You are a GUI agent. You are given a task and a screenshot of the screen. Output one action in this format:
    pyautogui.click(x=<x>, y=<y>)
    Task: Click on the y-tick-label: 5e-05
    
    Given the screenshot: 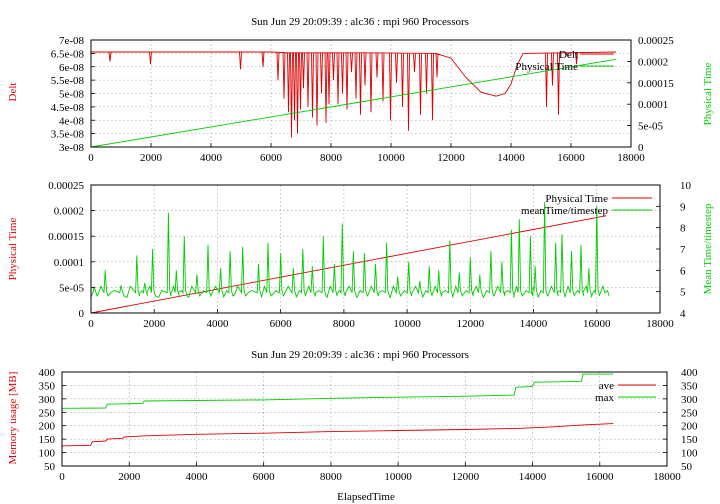 What is the action you would take?
    pyautogui.click(x=72, y=288)
    